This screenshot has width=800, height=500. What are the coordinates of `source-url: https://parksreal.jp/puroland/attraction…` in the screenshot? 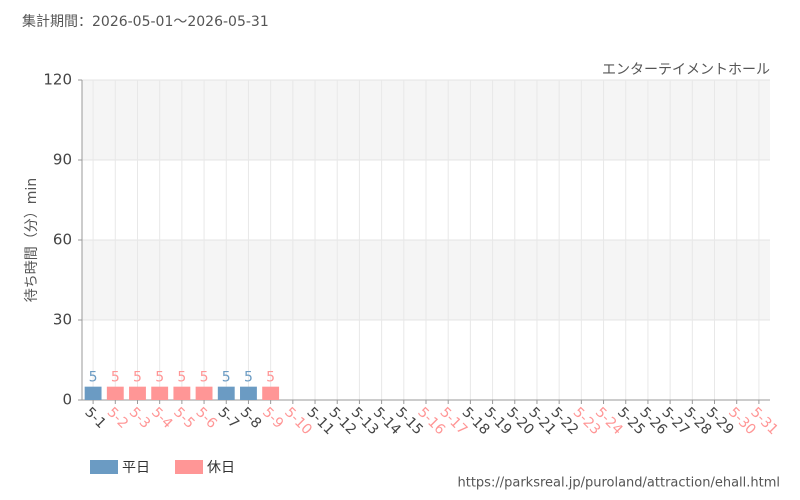 It's located at (619, 483).